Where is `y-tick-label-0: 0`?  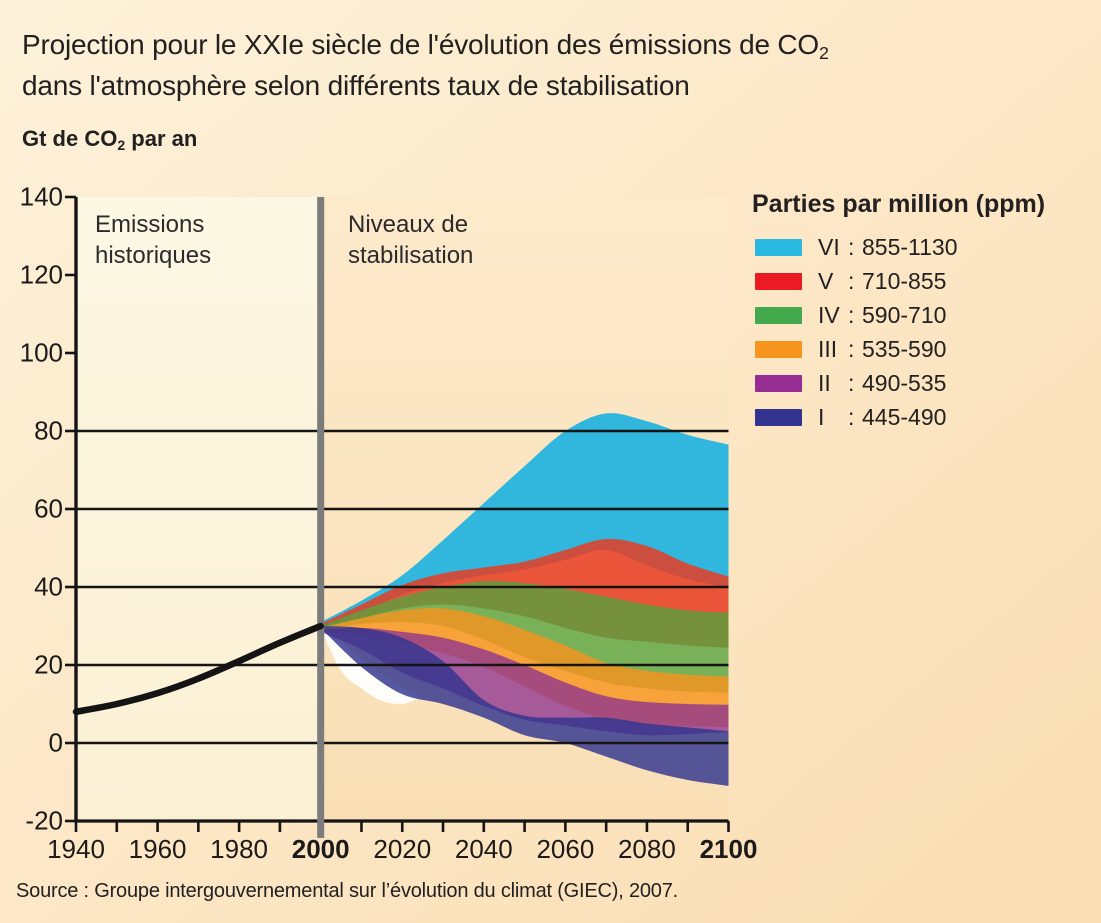
y-tick-label-0: 0 is located at coordinates (55, 742).